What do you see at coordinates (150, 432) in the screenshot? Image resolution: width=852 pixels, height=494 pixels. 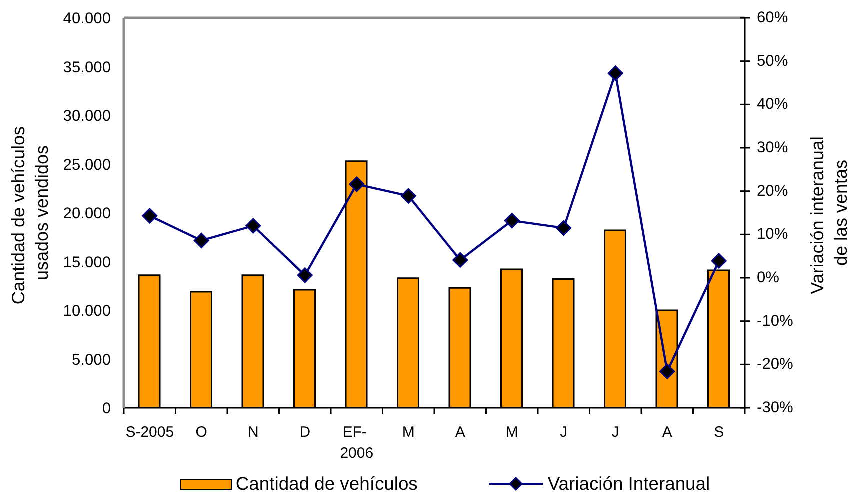 I see `x-tick-label: S-2005` at bounding box center [150, 432].